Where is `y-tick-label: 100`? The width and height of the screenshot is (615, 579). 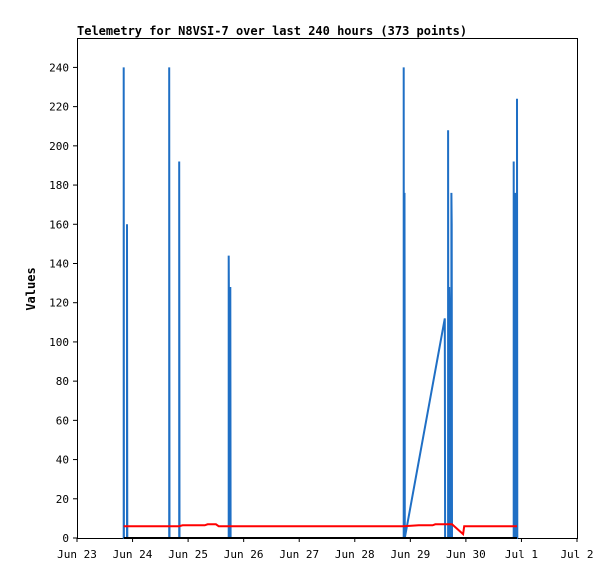 y-tick-label: 100 is located at coordinates (59, 342).